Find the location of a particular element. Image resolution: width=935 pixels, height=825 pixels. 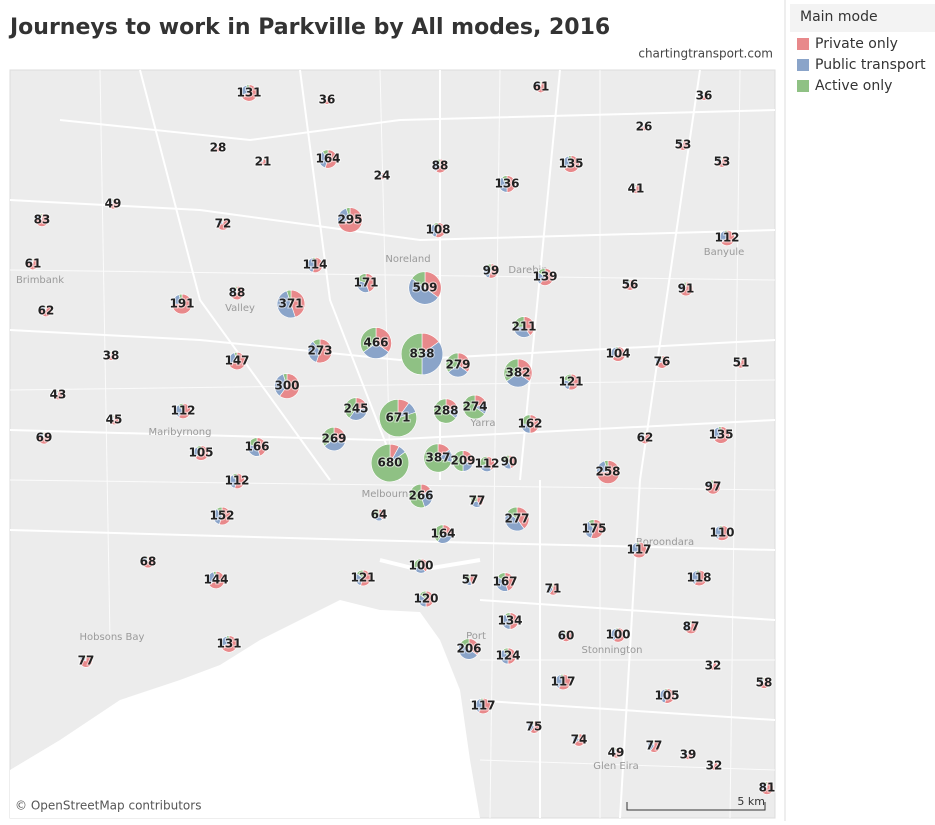

marker-label: 117 is located at coordinates (638, 550).